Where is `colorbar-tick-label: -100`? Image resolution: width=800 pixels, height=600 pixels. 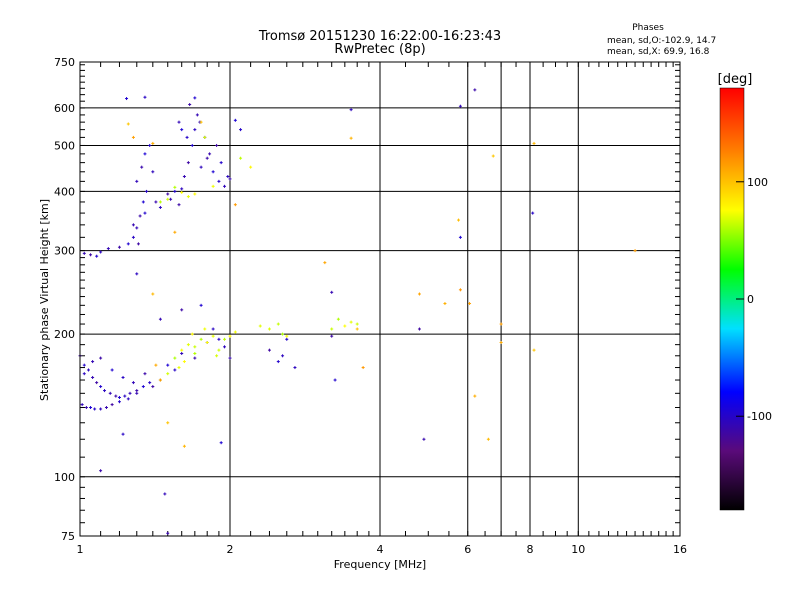
colorbar-tick-label: -100 is located at coordinates (759, 416).